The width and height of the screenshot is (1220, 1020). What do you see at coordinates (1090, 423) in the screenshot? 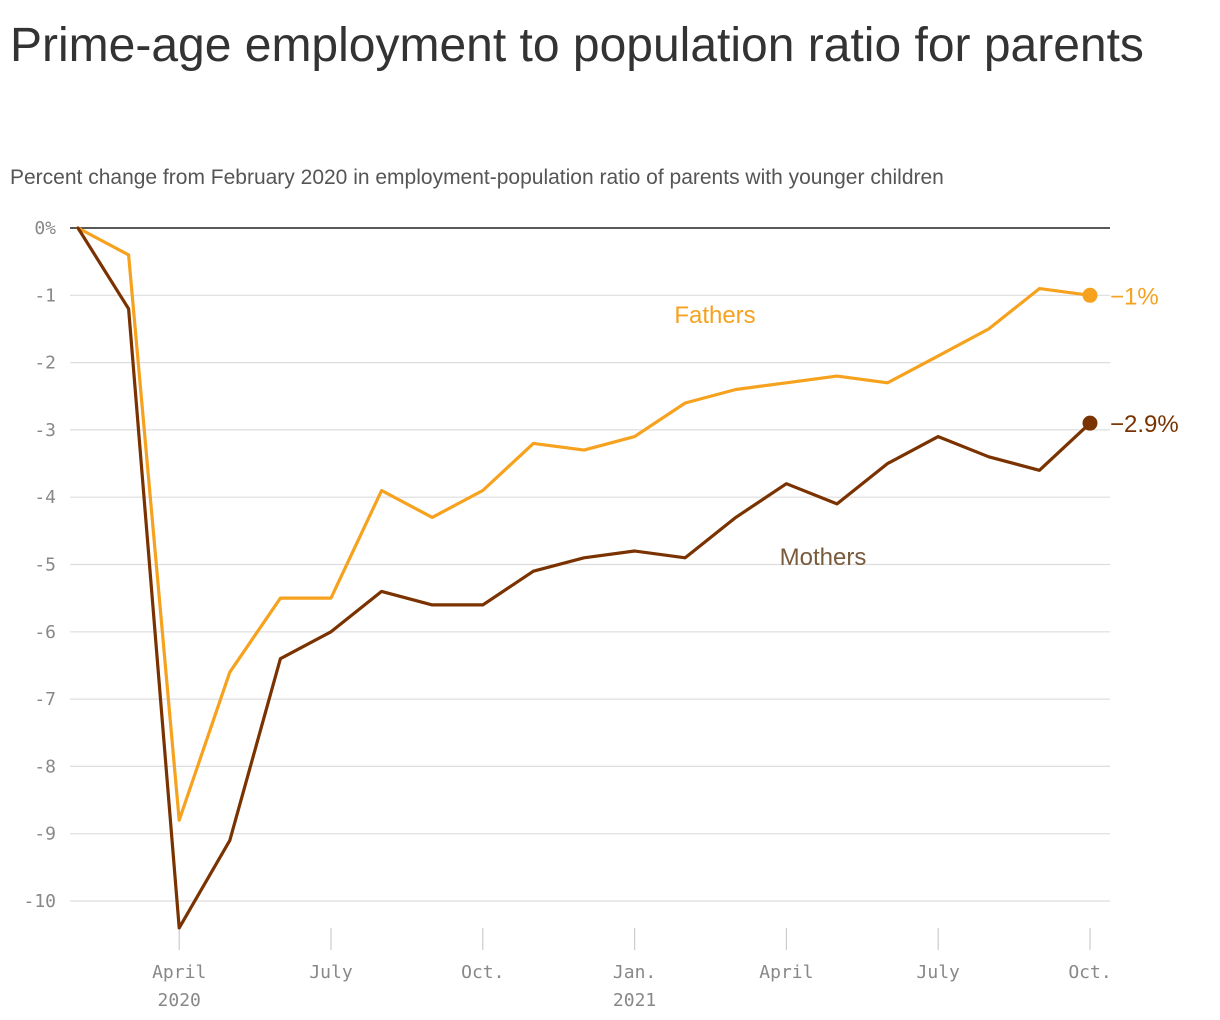
I see `end-point-mothers` at bounding box center [1090, 423].